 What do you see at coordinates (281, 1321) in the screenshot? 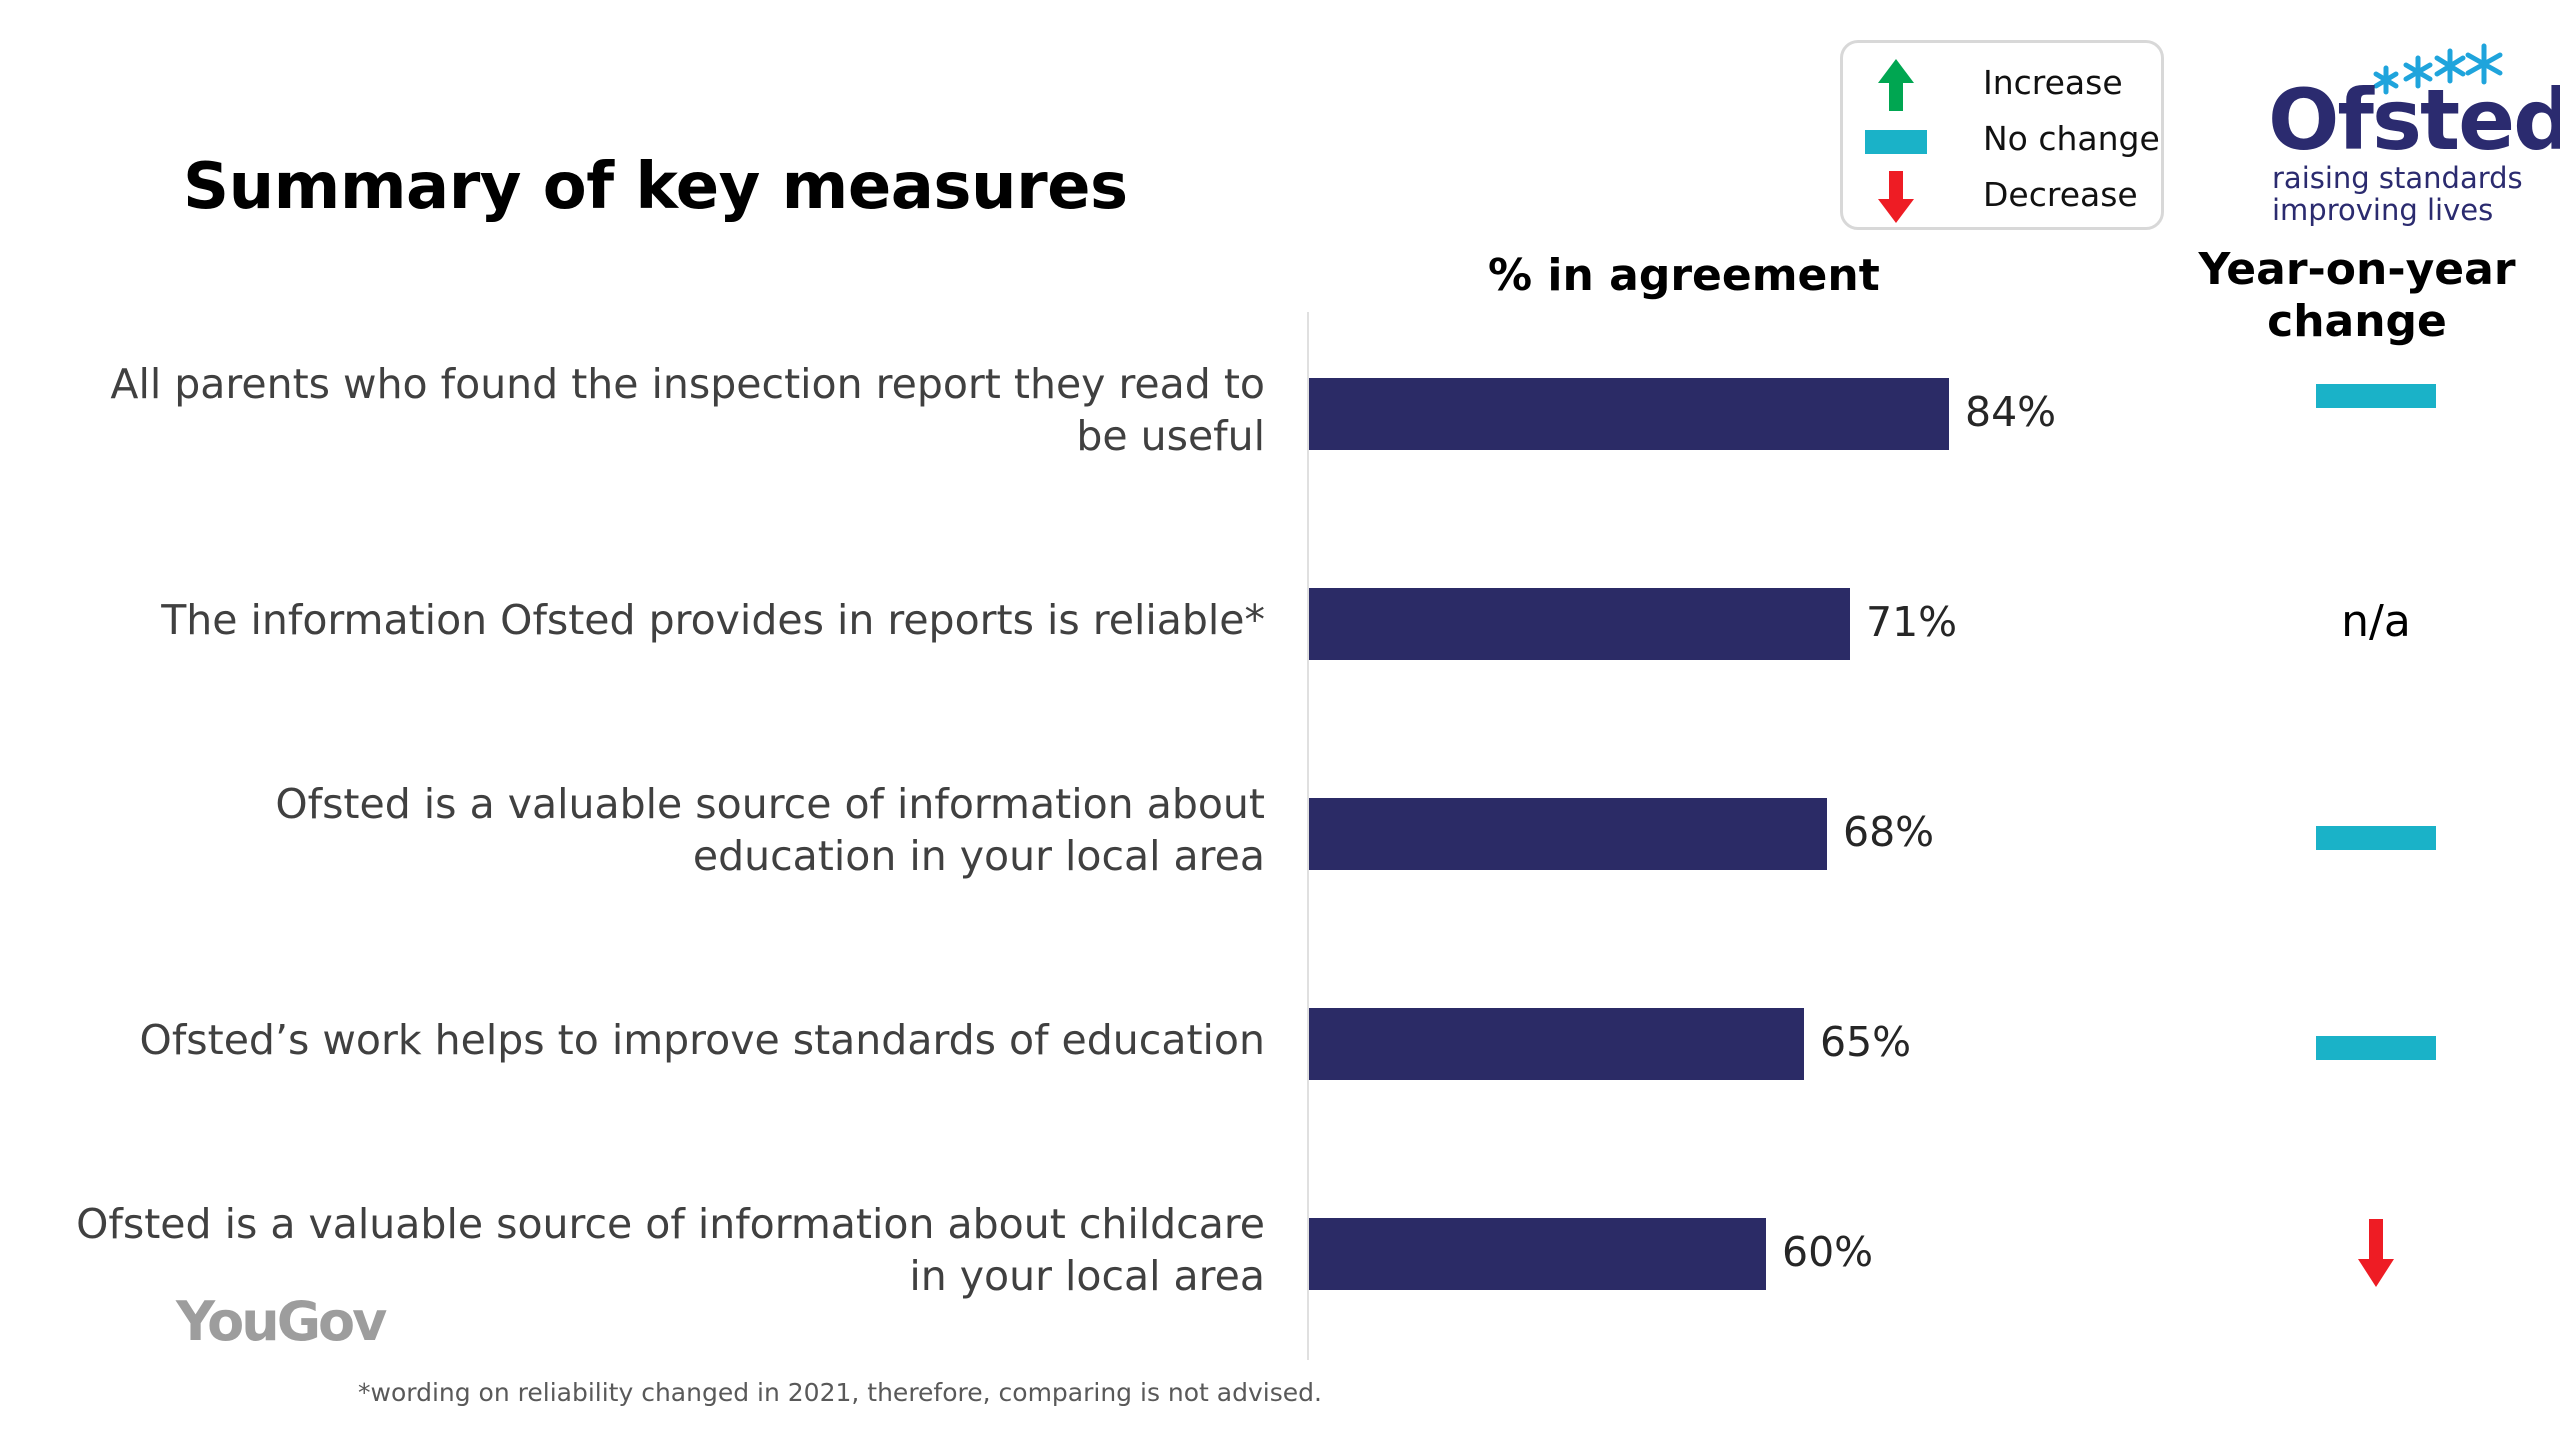
I see `yougov-logo: YouGov` at bounding box center [281, 1321].